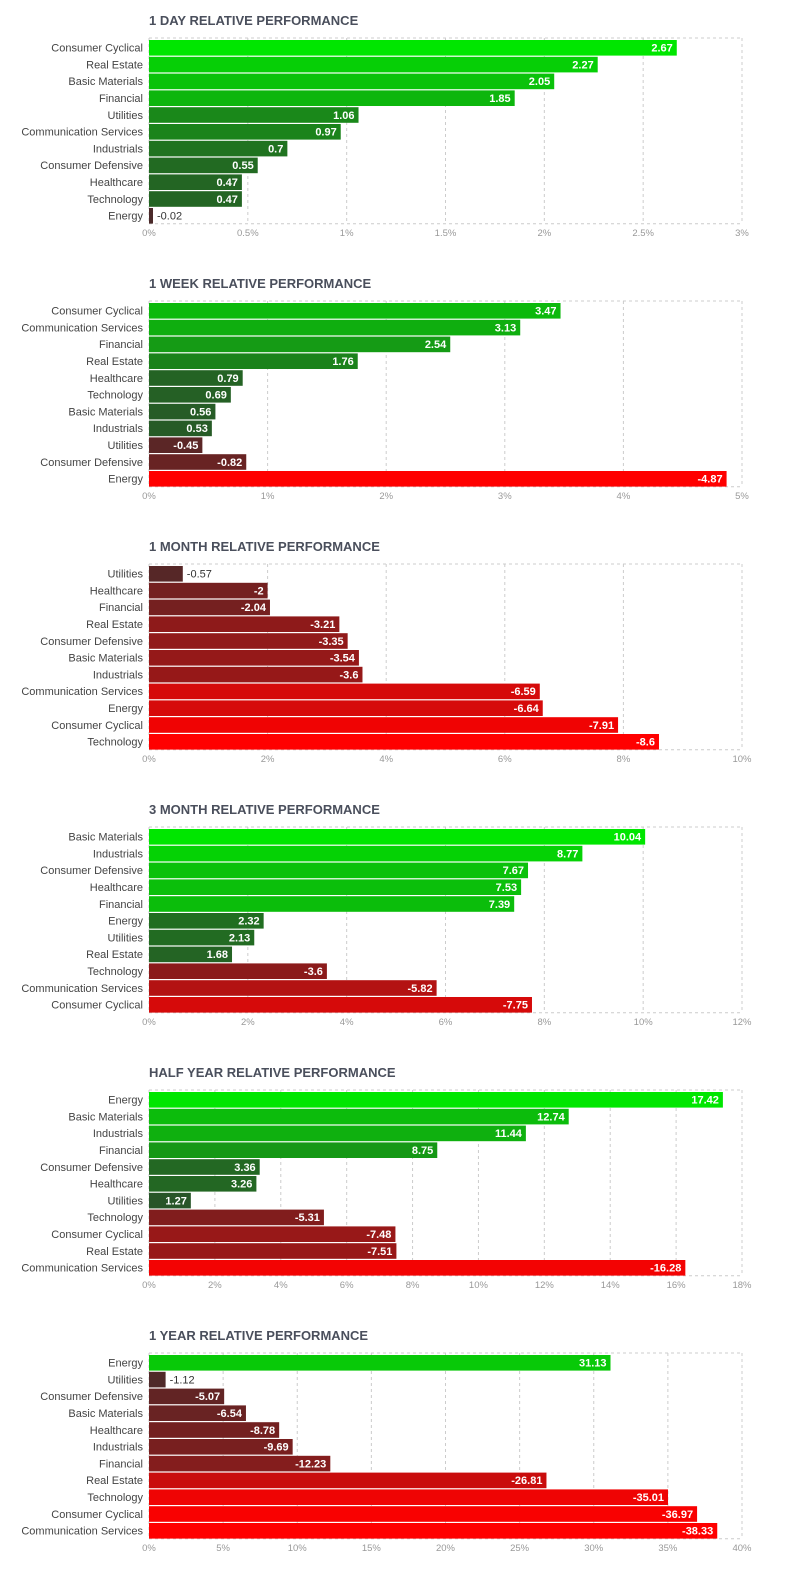 The image size is (788, 1586). What do you see at coordinates (244, 1168) in the screenshot?
I see `bar-value-label: 3.36` at bounding box center [244, 1168].